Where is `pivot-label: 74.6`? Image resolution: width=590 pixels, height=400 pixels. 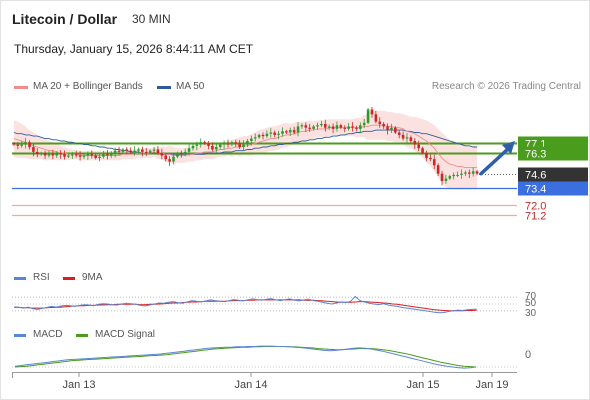 pivot-label: 74.6 is located at coordinates (535, 176).